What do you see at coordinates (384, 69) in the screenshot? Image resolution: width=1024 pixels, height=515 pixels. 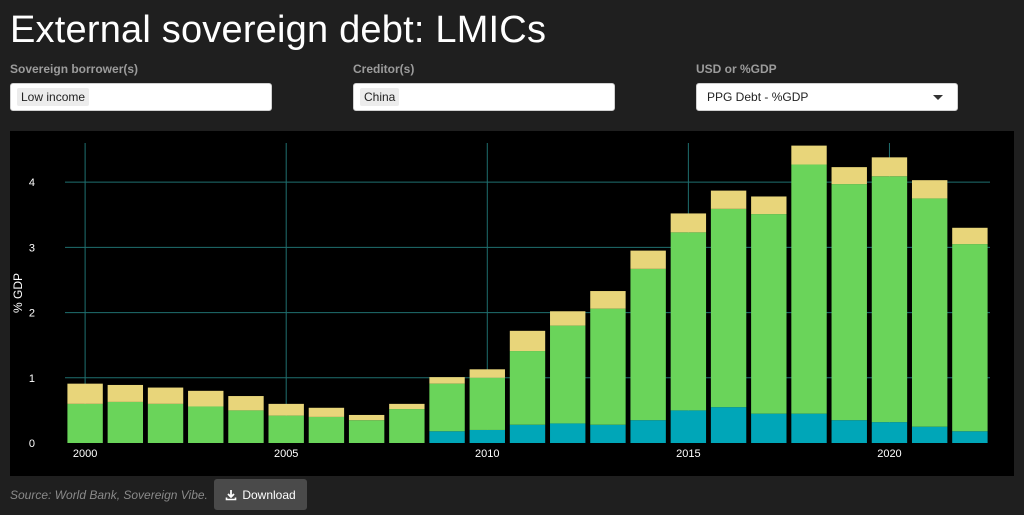 I see `creditor-filter-label: Creditor(s)` at bounding box center [384, 69].